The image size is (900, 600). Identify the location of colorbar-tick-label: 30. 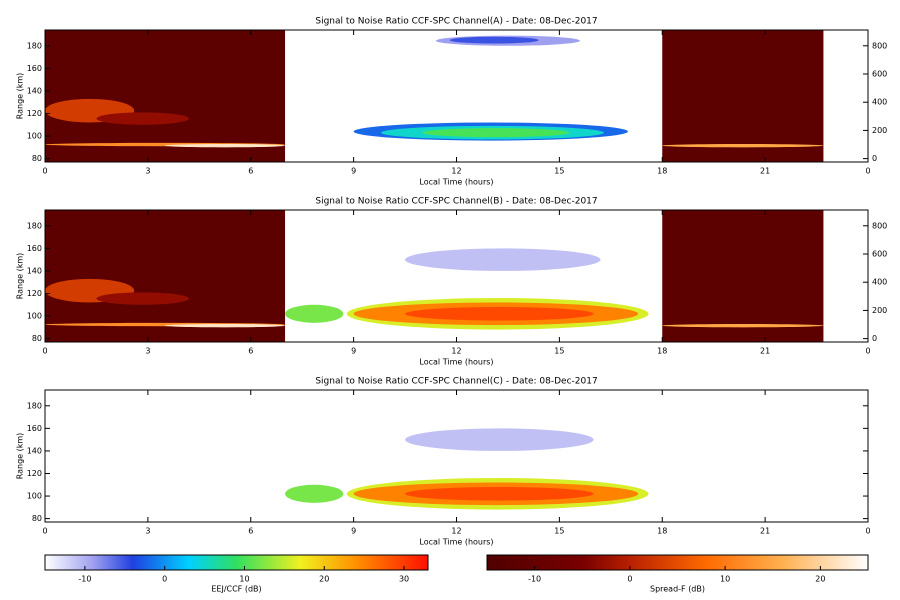
(404, 579).